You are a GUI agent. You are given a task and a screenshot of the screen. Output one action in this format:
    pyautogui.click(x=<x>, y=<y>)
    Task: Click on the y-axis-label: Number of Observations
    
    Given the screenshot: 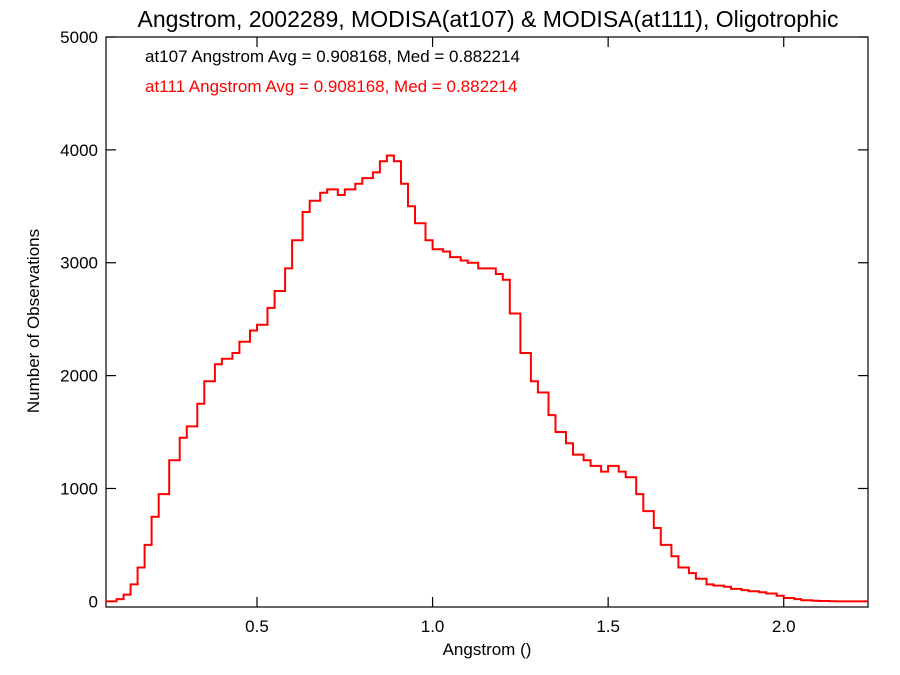 What is the action you would take?
    pyautogui.click(x=33, y=321)
    